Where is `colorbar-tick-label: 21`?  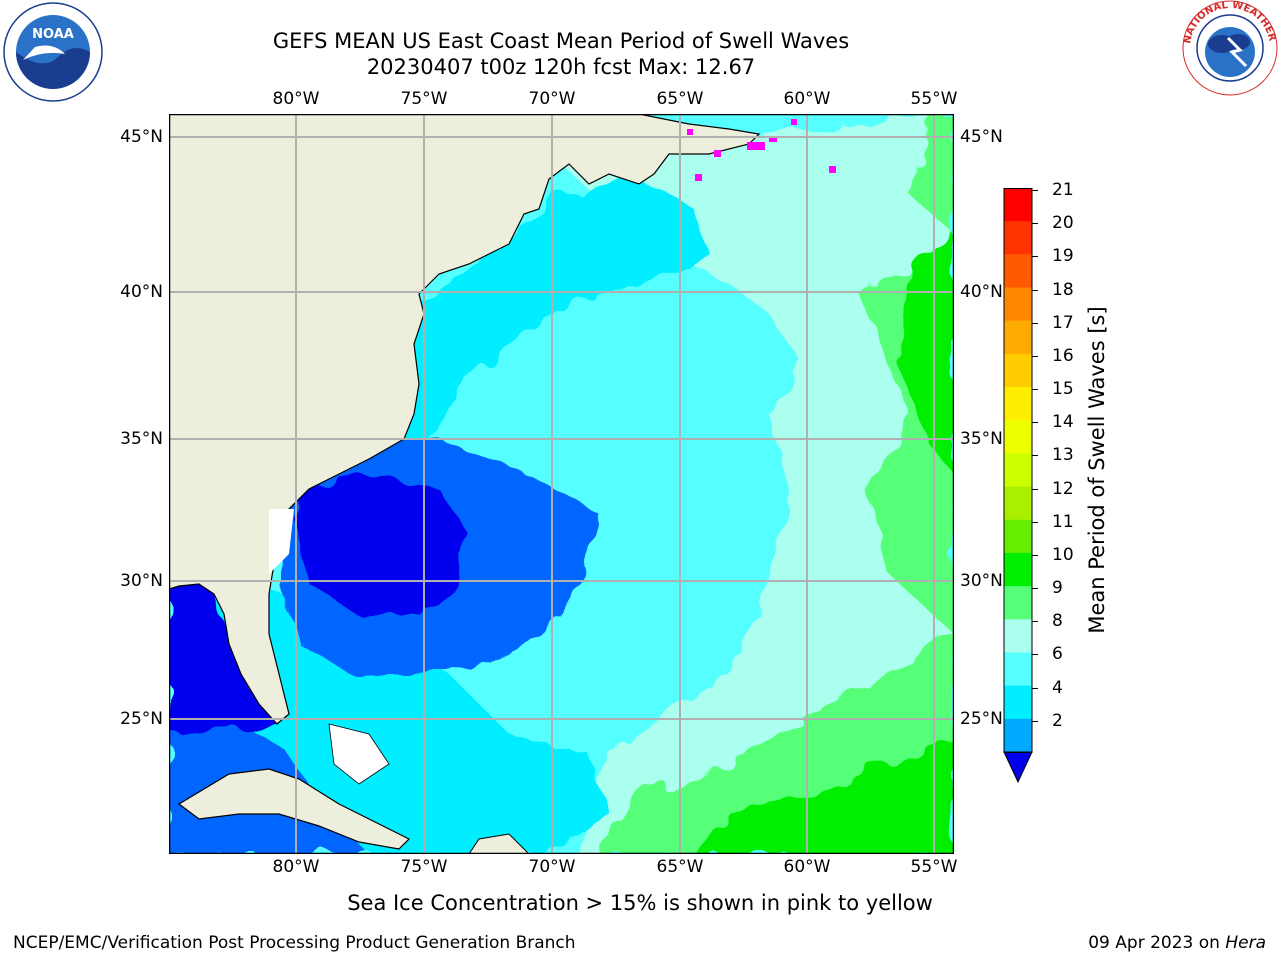
colorbar-tick-label: 21 is located at coordinates (1063, 190).